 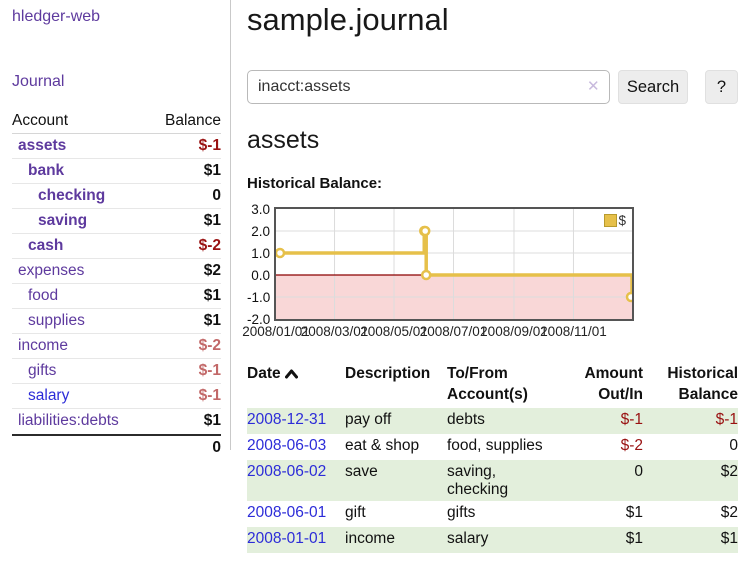 I want to click on transaction-amount: $-1, so click(x=631, y=419).